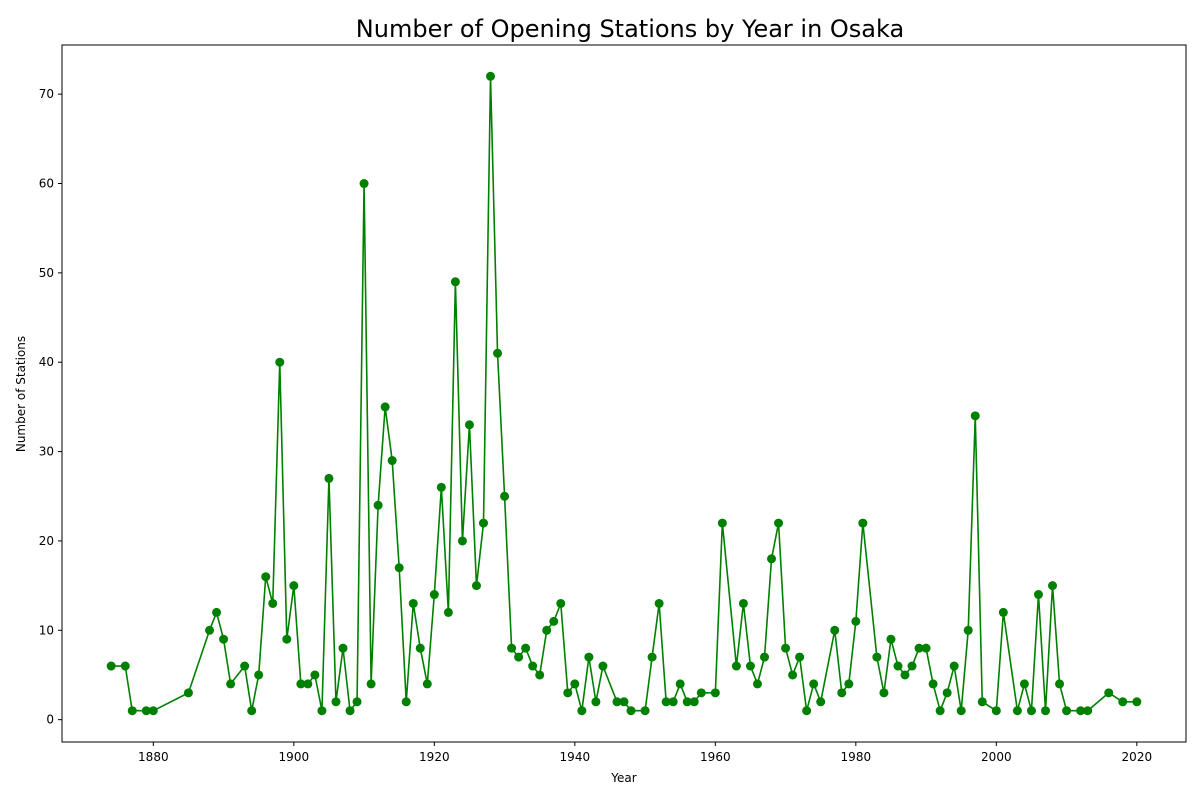 Image resolution: width=1200 pixels, height=800 pixels. I want to click on x-axis-label: Year, so click(623, 778).